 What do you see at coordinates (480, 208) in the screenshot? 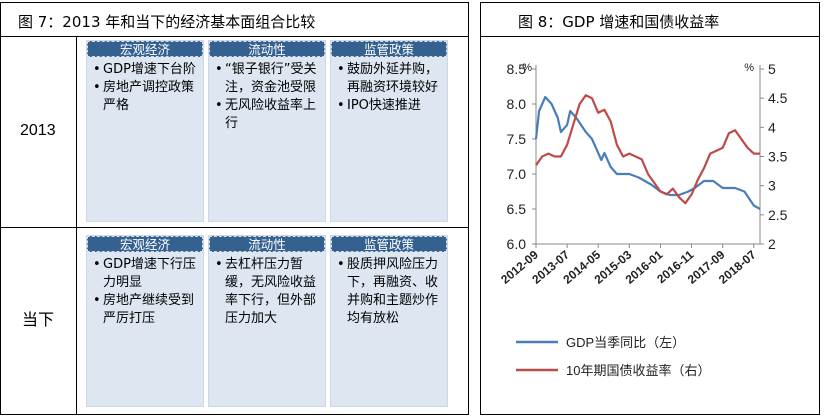
I see `right-outer-border-left` at bounding box center [480, 208].